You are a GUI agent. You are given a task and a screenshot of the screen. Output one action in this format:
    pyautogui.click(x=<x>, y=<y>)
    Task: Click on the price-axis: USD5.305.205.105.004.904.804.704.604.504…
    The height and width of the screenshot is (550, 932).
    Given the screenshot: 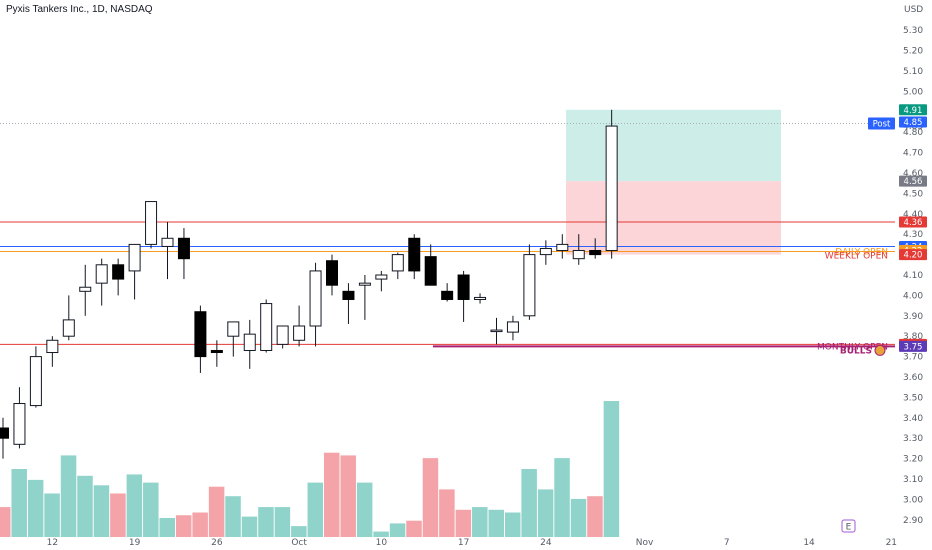 What is the action you would take?
    pyautogui.click(x=913, y=265)
    